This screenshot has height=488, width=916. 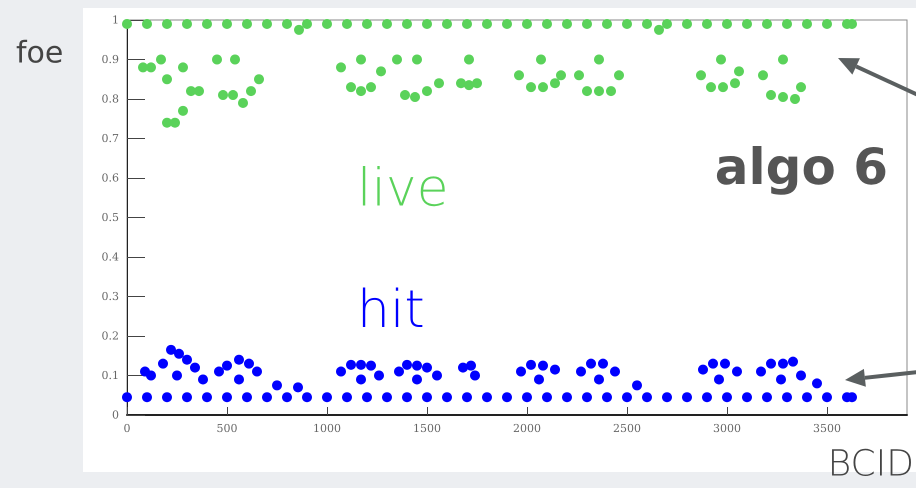 I want to click on y-tick-label: 0.5, so click(x=110, y=217).